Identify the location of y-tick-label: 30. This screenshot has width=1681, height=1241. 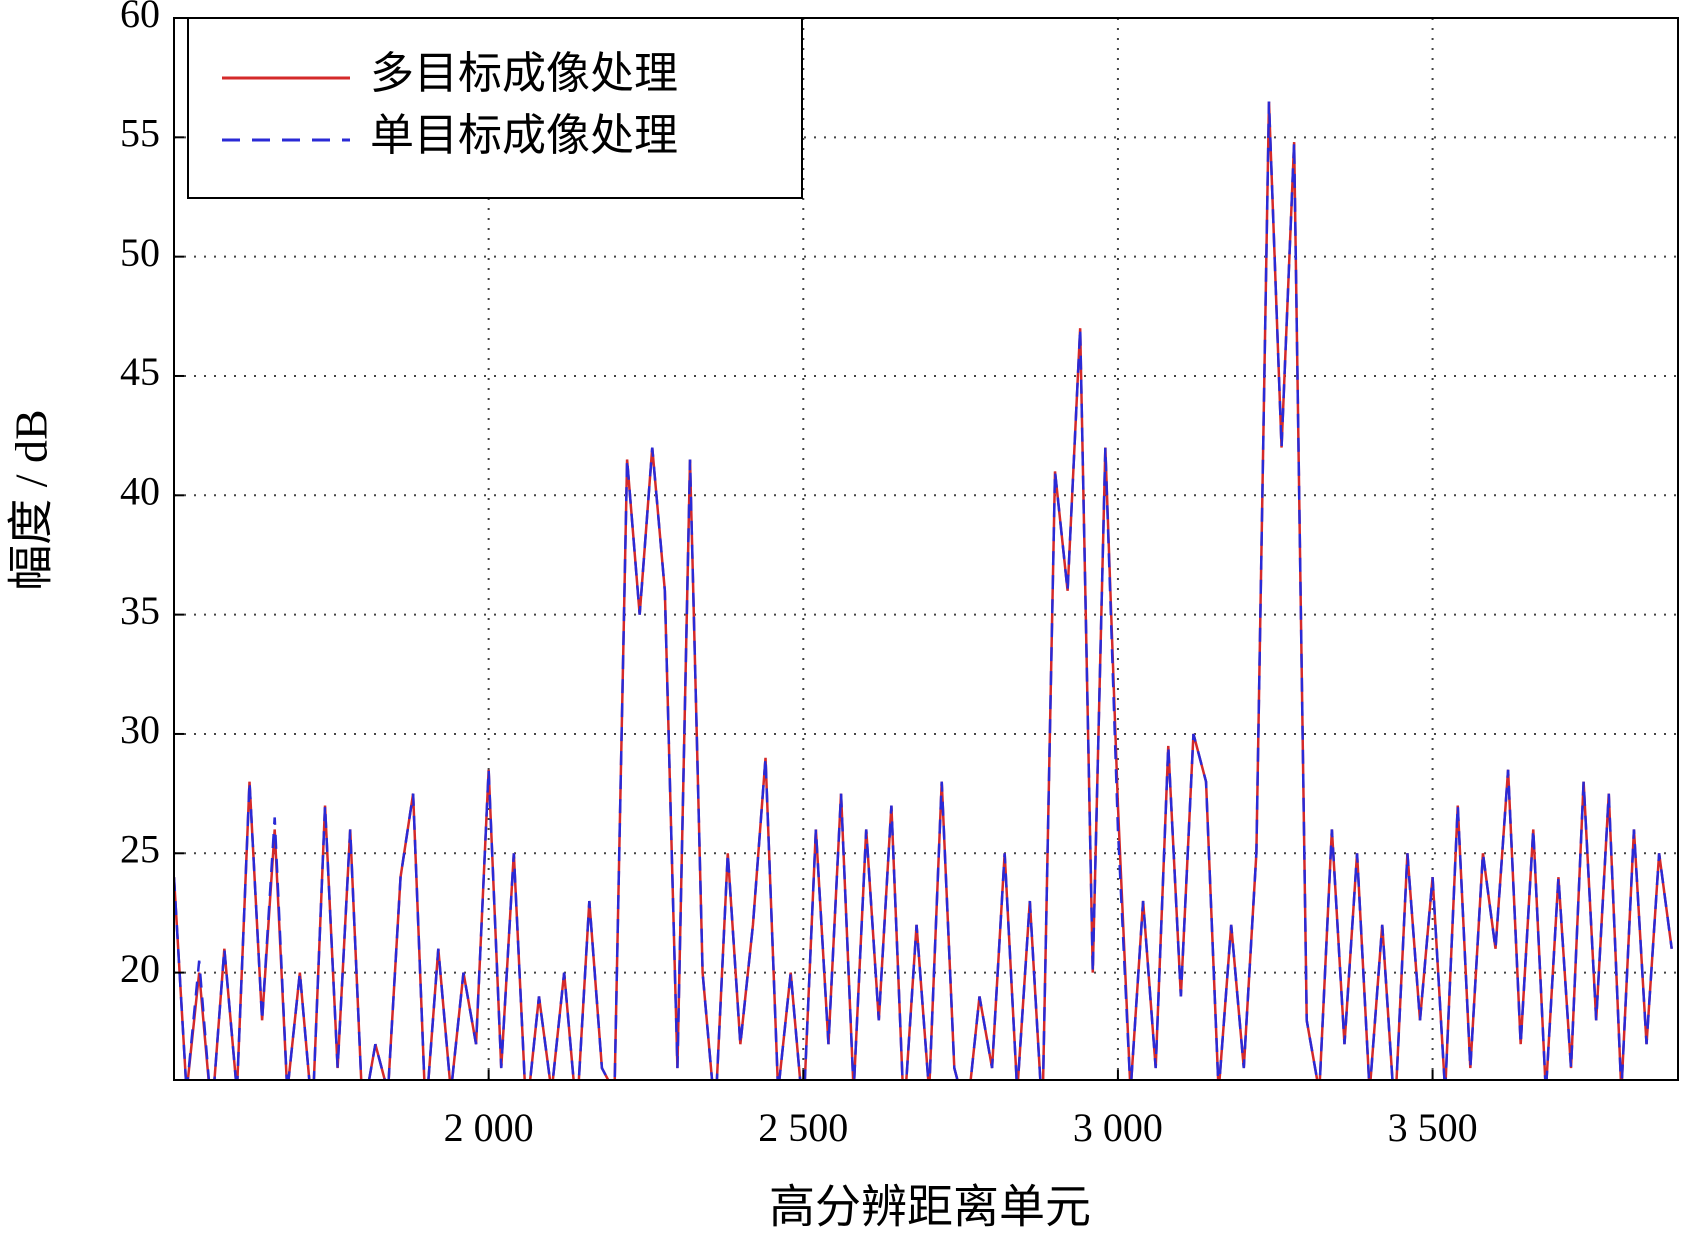
(140, 729).